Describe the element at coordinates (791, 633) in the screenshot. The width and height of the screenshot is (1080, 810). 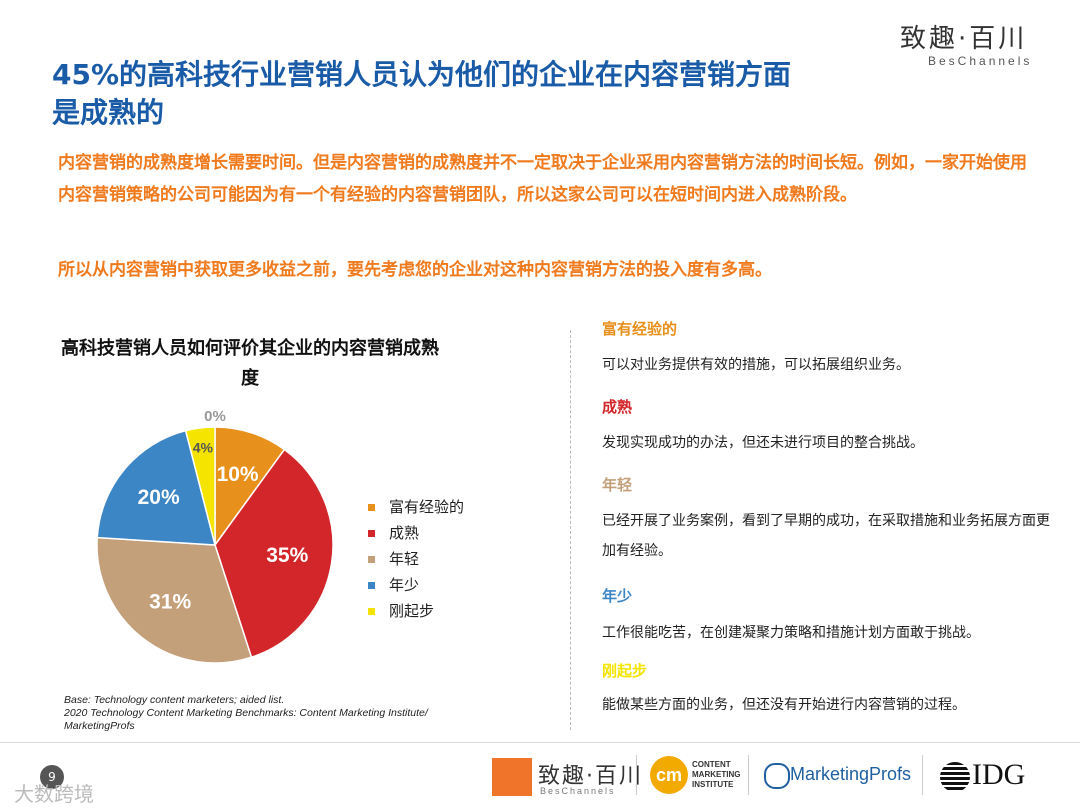
I see `category-description: 工作很能吃苦，在创建凝聚力策略和措施计划方面敢于挑战。` at that location.